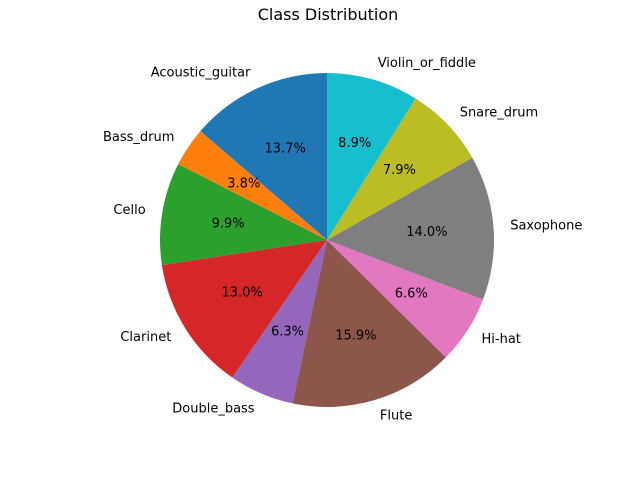 The image size is (640, 480). I want to click on pie-slice-cello, so click(243, 215).